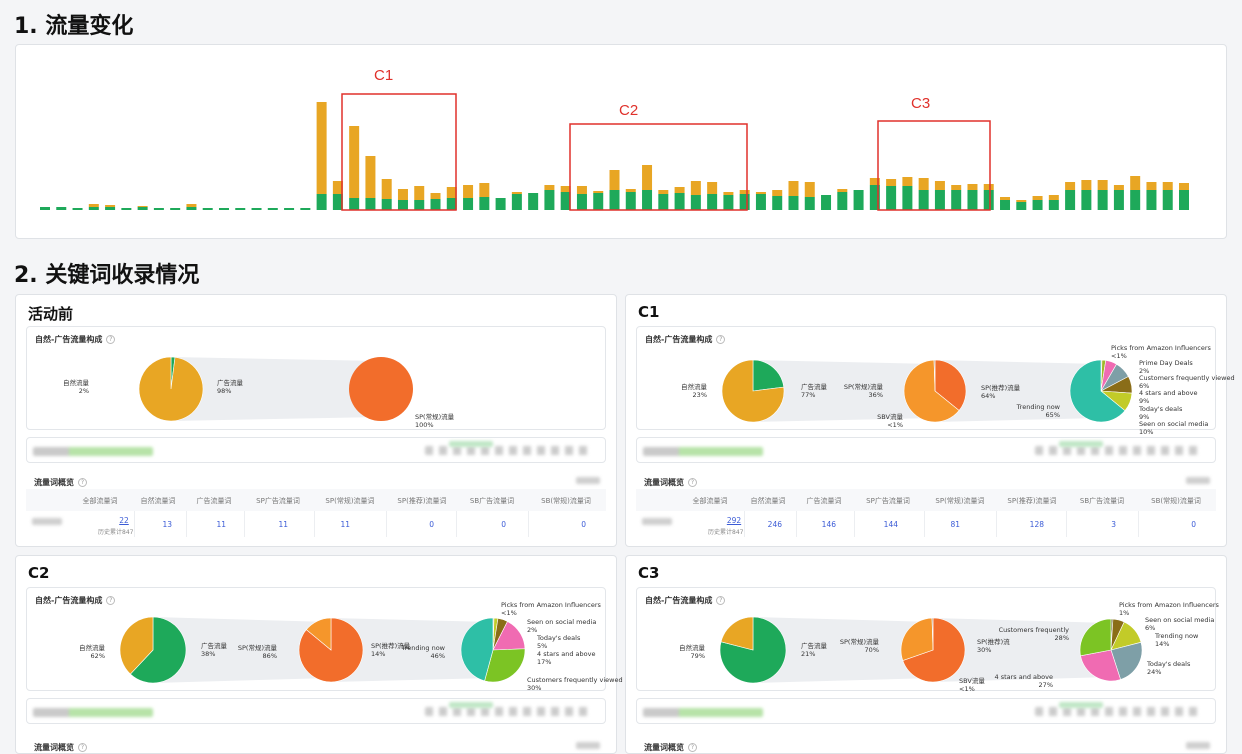 The width and height of the screenshot is (1242, 754). What do you see at coordinates (551, 609) in the screenshot?
I see `pie-recommend-label: Picks from Amazon Influencers <1%` at bounding box center [551, 609].